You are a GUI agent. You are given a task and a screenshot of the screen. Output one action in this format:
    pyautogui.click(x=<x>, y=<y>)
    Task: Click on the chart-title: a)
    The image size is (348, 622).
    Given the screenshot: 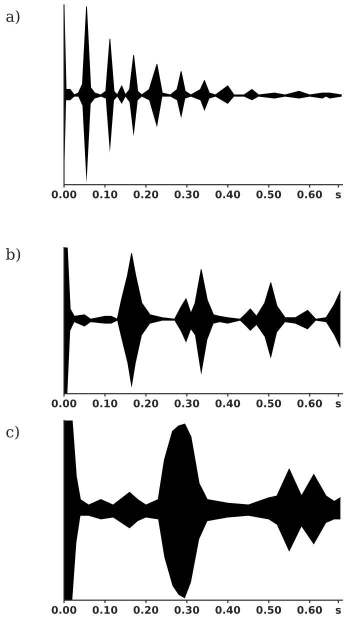 What is the action you would take?
    pyautogui.click(x=13, y=17)
    